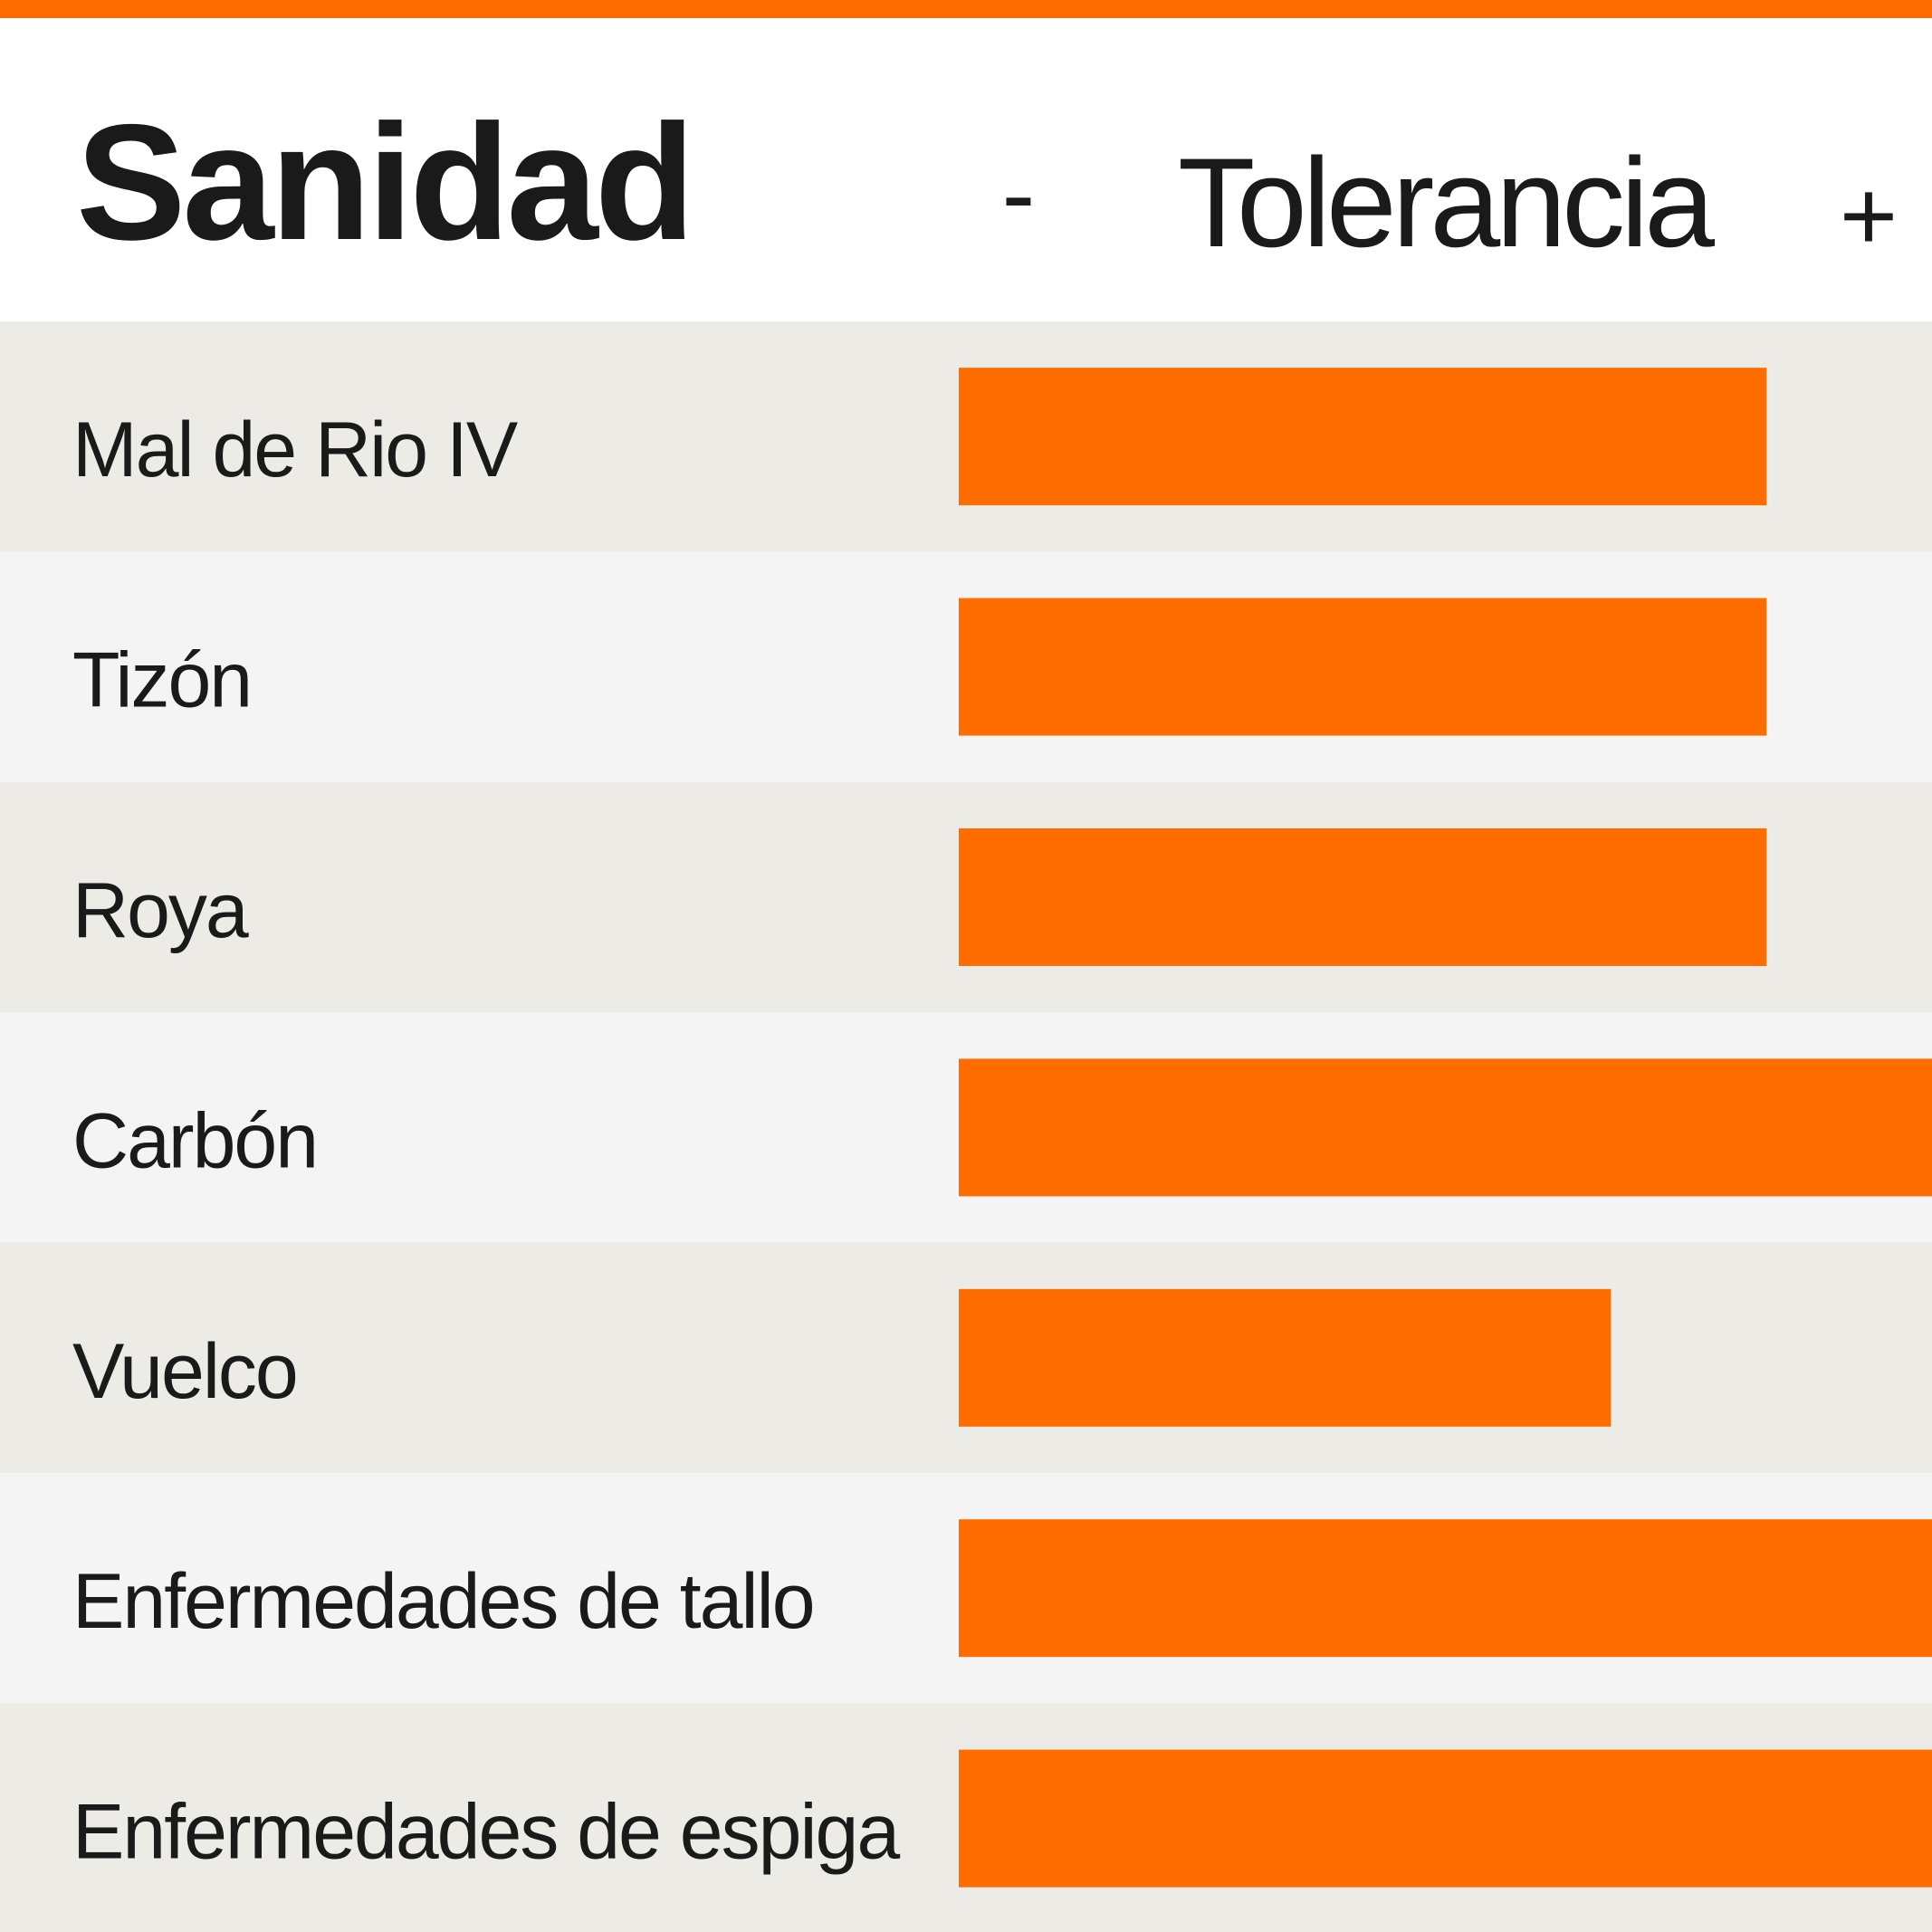 The width and height of the screenshot is (1932, 1932). Describe the element at coordinates (295, 449) in the screenshot. I see `category-label: Mal de Rio IV` at that location.